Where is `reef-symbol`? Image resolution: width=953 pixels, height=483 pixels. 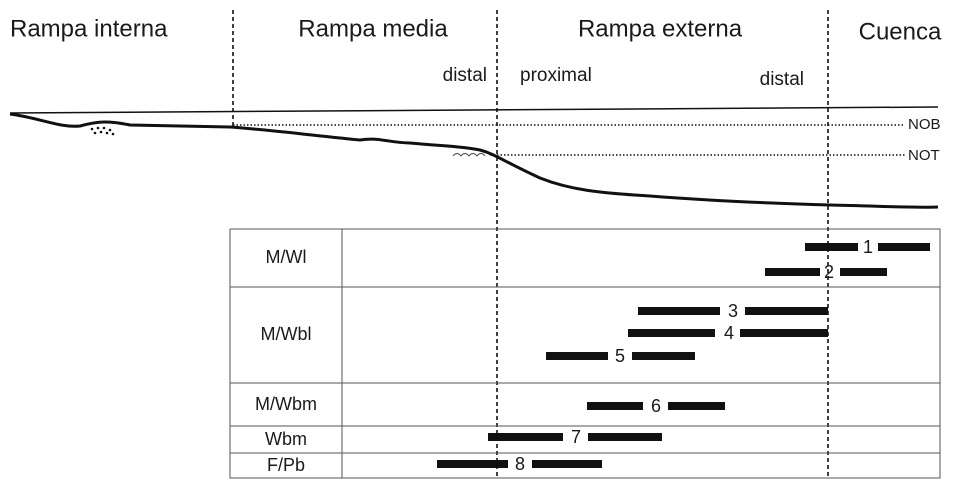
reef-symbol is located at coordinates (469, 155).